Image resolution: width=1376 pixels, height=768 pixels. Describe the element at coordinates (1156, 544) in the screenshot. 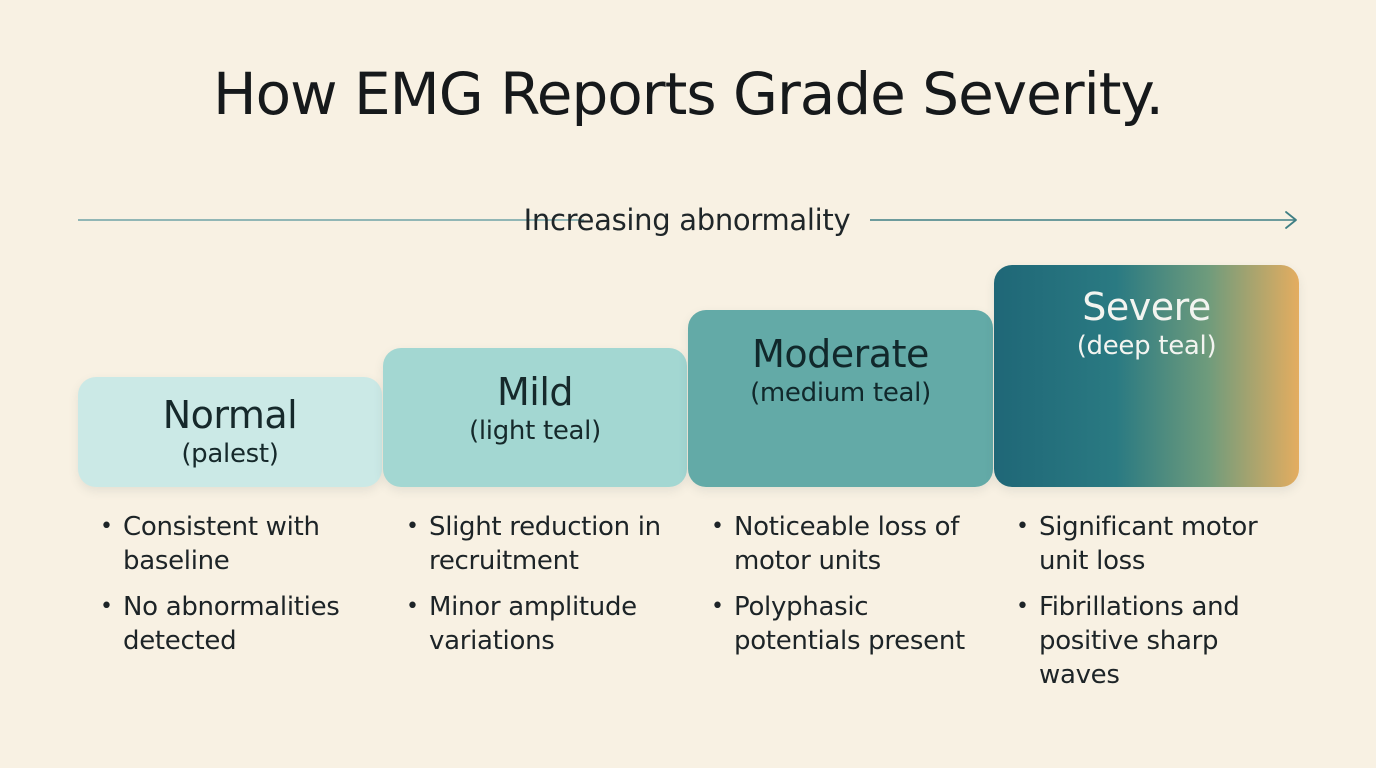

I see `finding-item: Significant motor unit loss` at that location.